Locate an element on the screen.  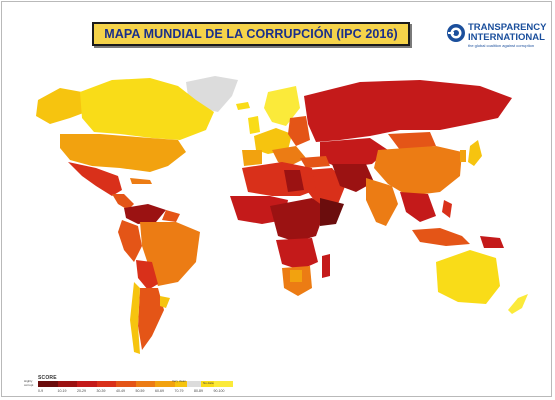
region-scandinavia is located at coordinates (282, 106).